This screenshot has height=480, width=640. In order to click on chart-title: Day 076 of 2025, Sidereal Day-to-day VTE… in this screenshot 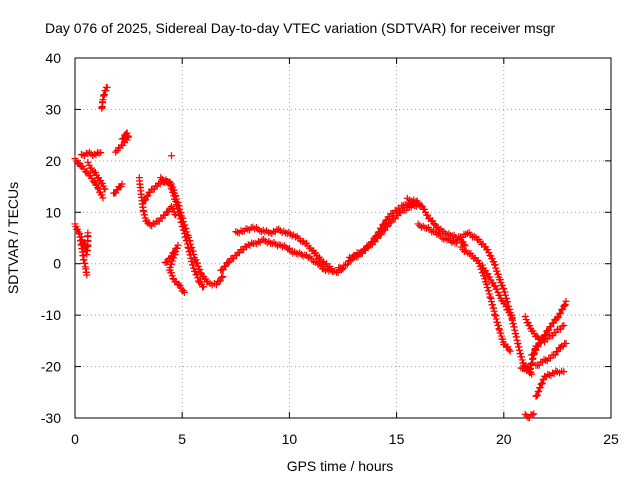, I will do `click(300, 28)`.